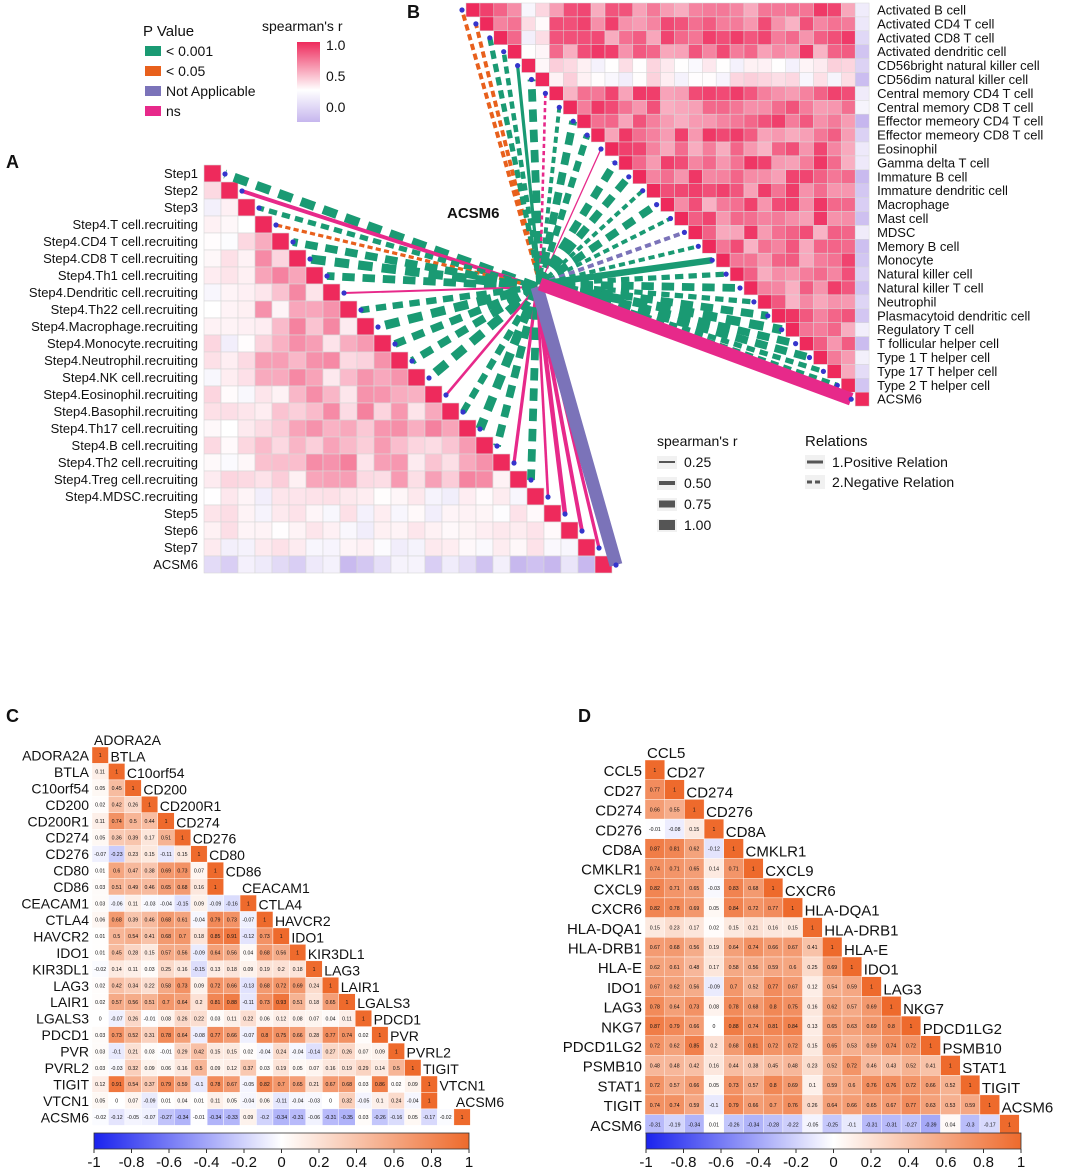  Describe the element at coordinates (907, 149) in the screenshot. I see `row-label: Eosinophil` at that location.